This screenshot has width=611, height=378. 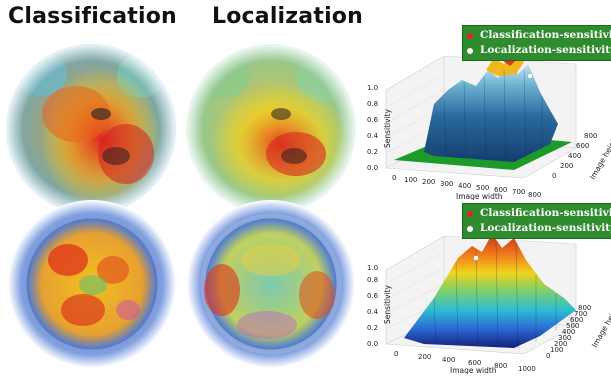 I want to click on classification-title: Classification, so click(x=92, y=16).